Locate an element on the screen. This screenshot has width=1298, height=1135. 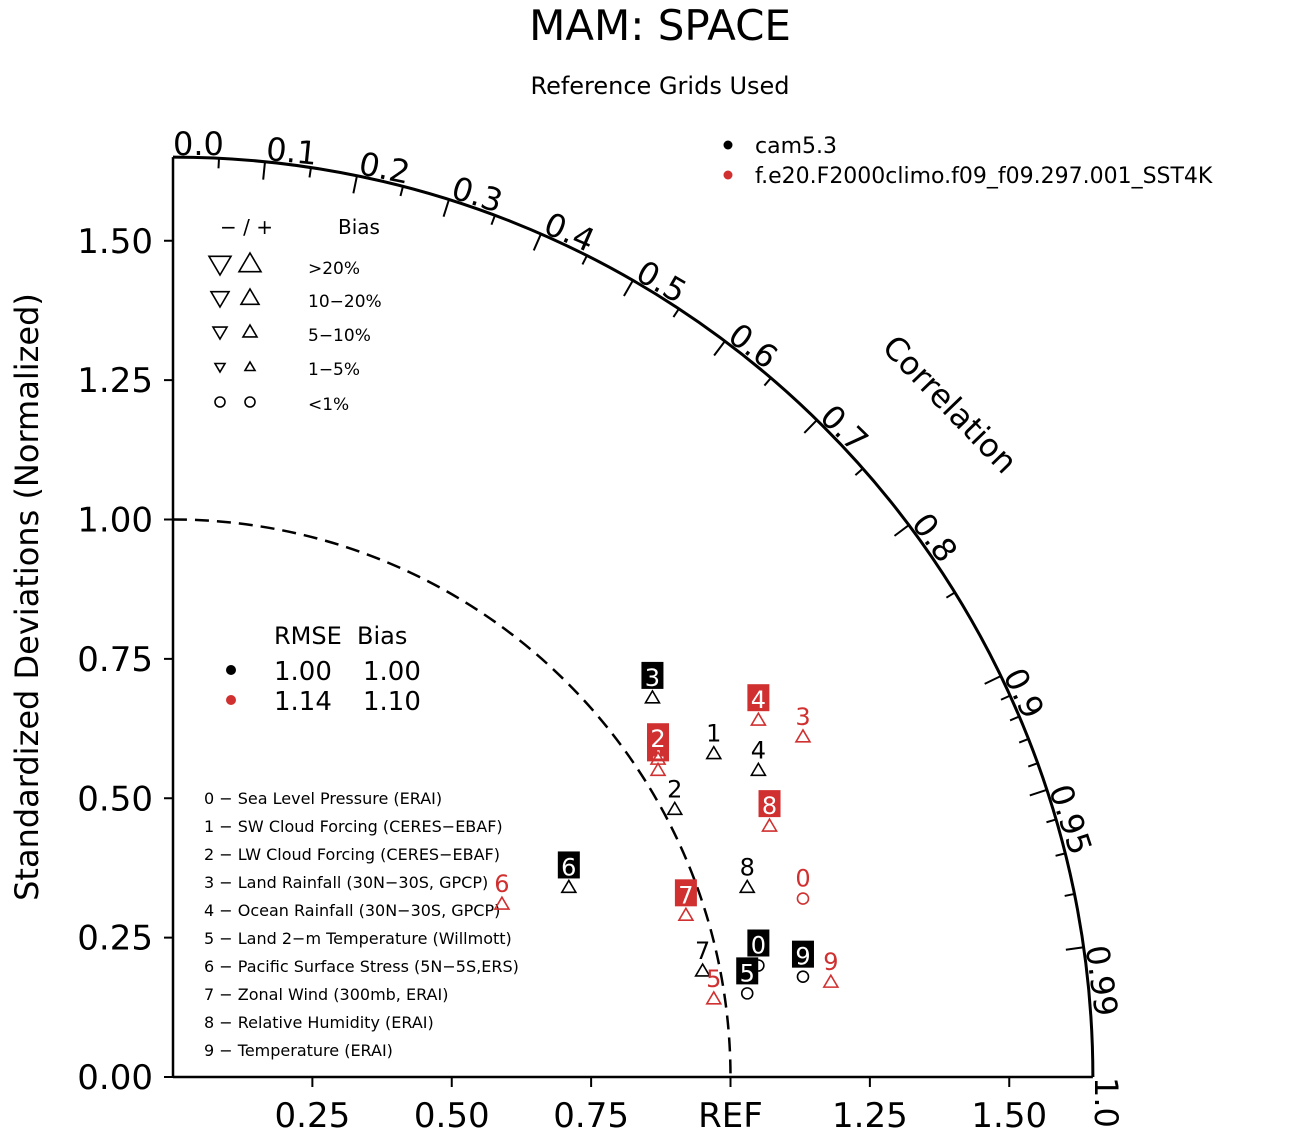
variable-item: 4 − Ocean Rainfall (30N−30S, GPCP) is located at coordinates (352, 910).